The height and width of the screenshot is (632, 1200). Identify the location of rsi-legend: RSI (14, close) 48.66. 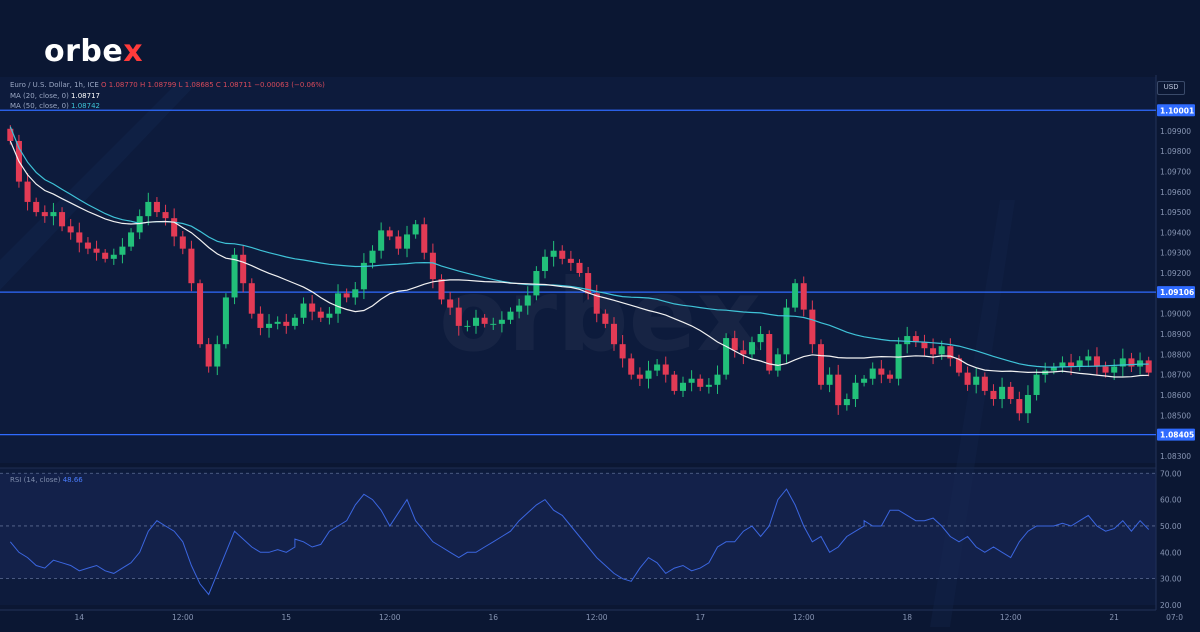
(46, 480).